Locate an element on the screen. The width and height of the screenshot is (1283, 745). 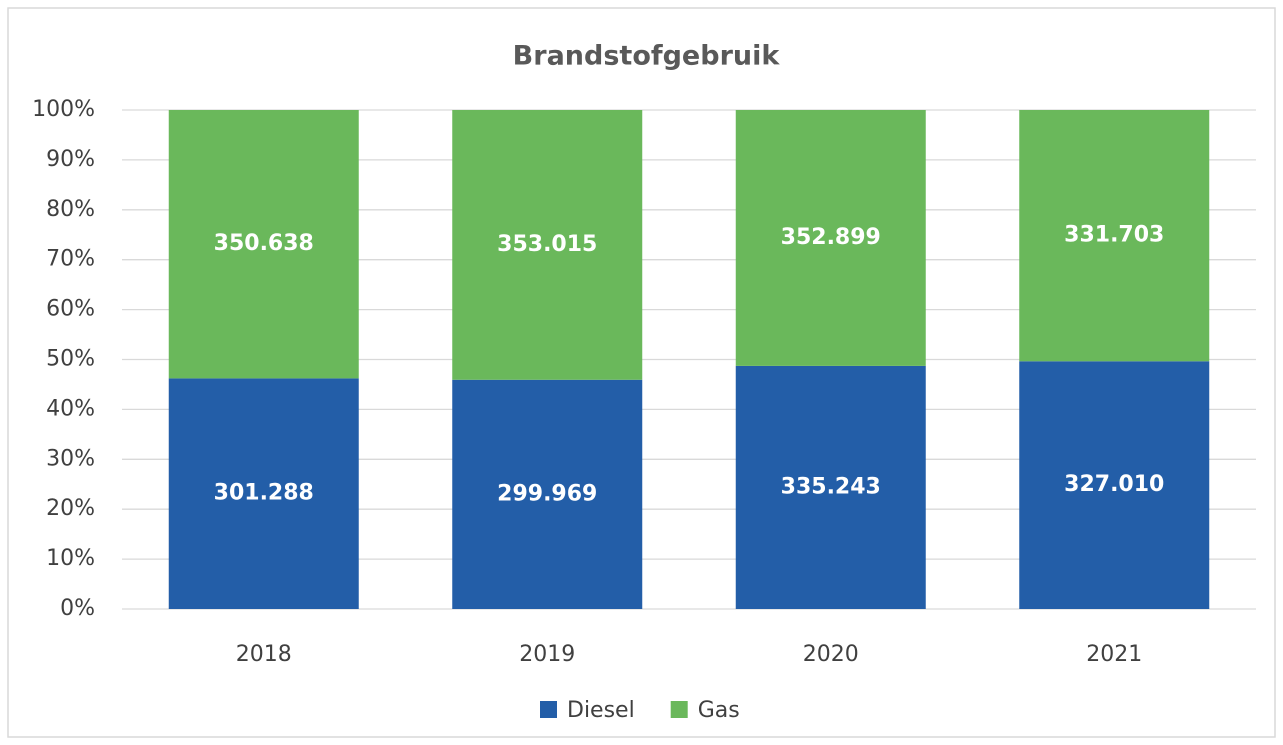
data-label: 301.288 is located at coordinates (264, 493).